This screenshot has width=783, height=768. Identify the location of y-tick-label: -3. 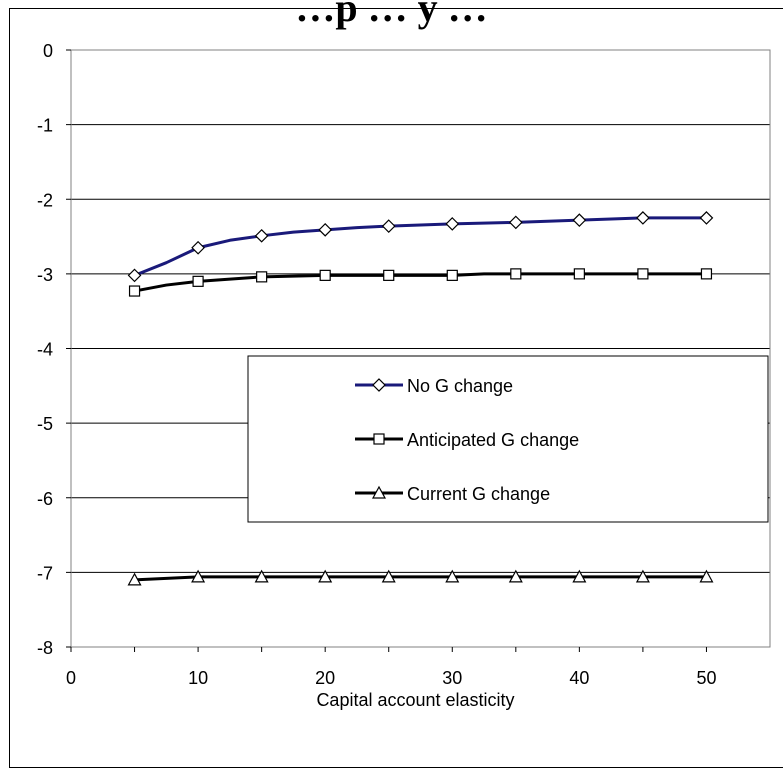
(45, 275).